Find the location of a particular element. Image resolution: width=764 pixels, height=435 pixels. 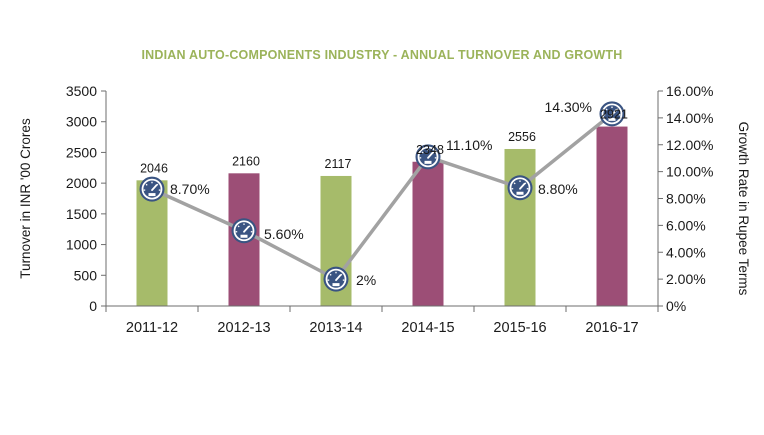

y2-axis-title: Growth Rate in Rupee Terms is located at coordinates (743, 209).